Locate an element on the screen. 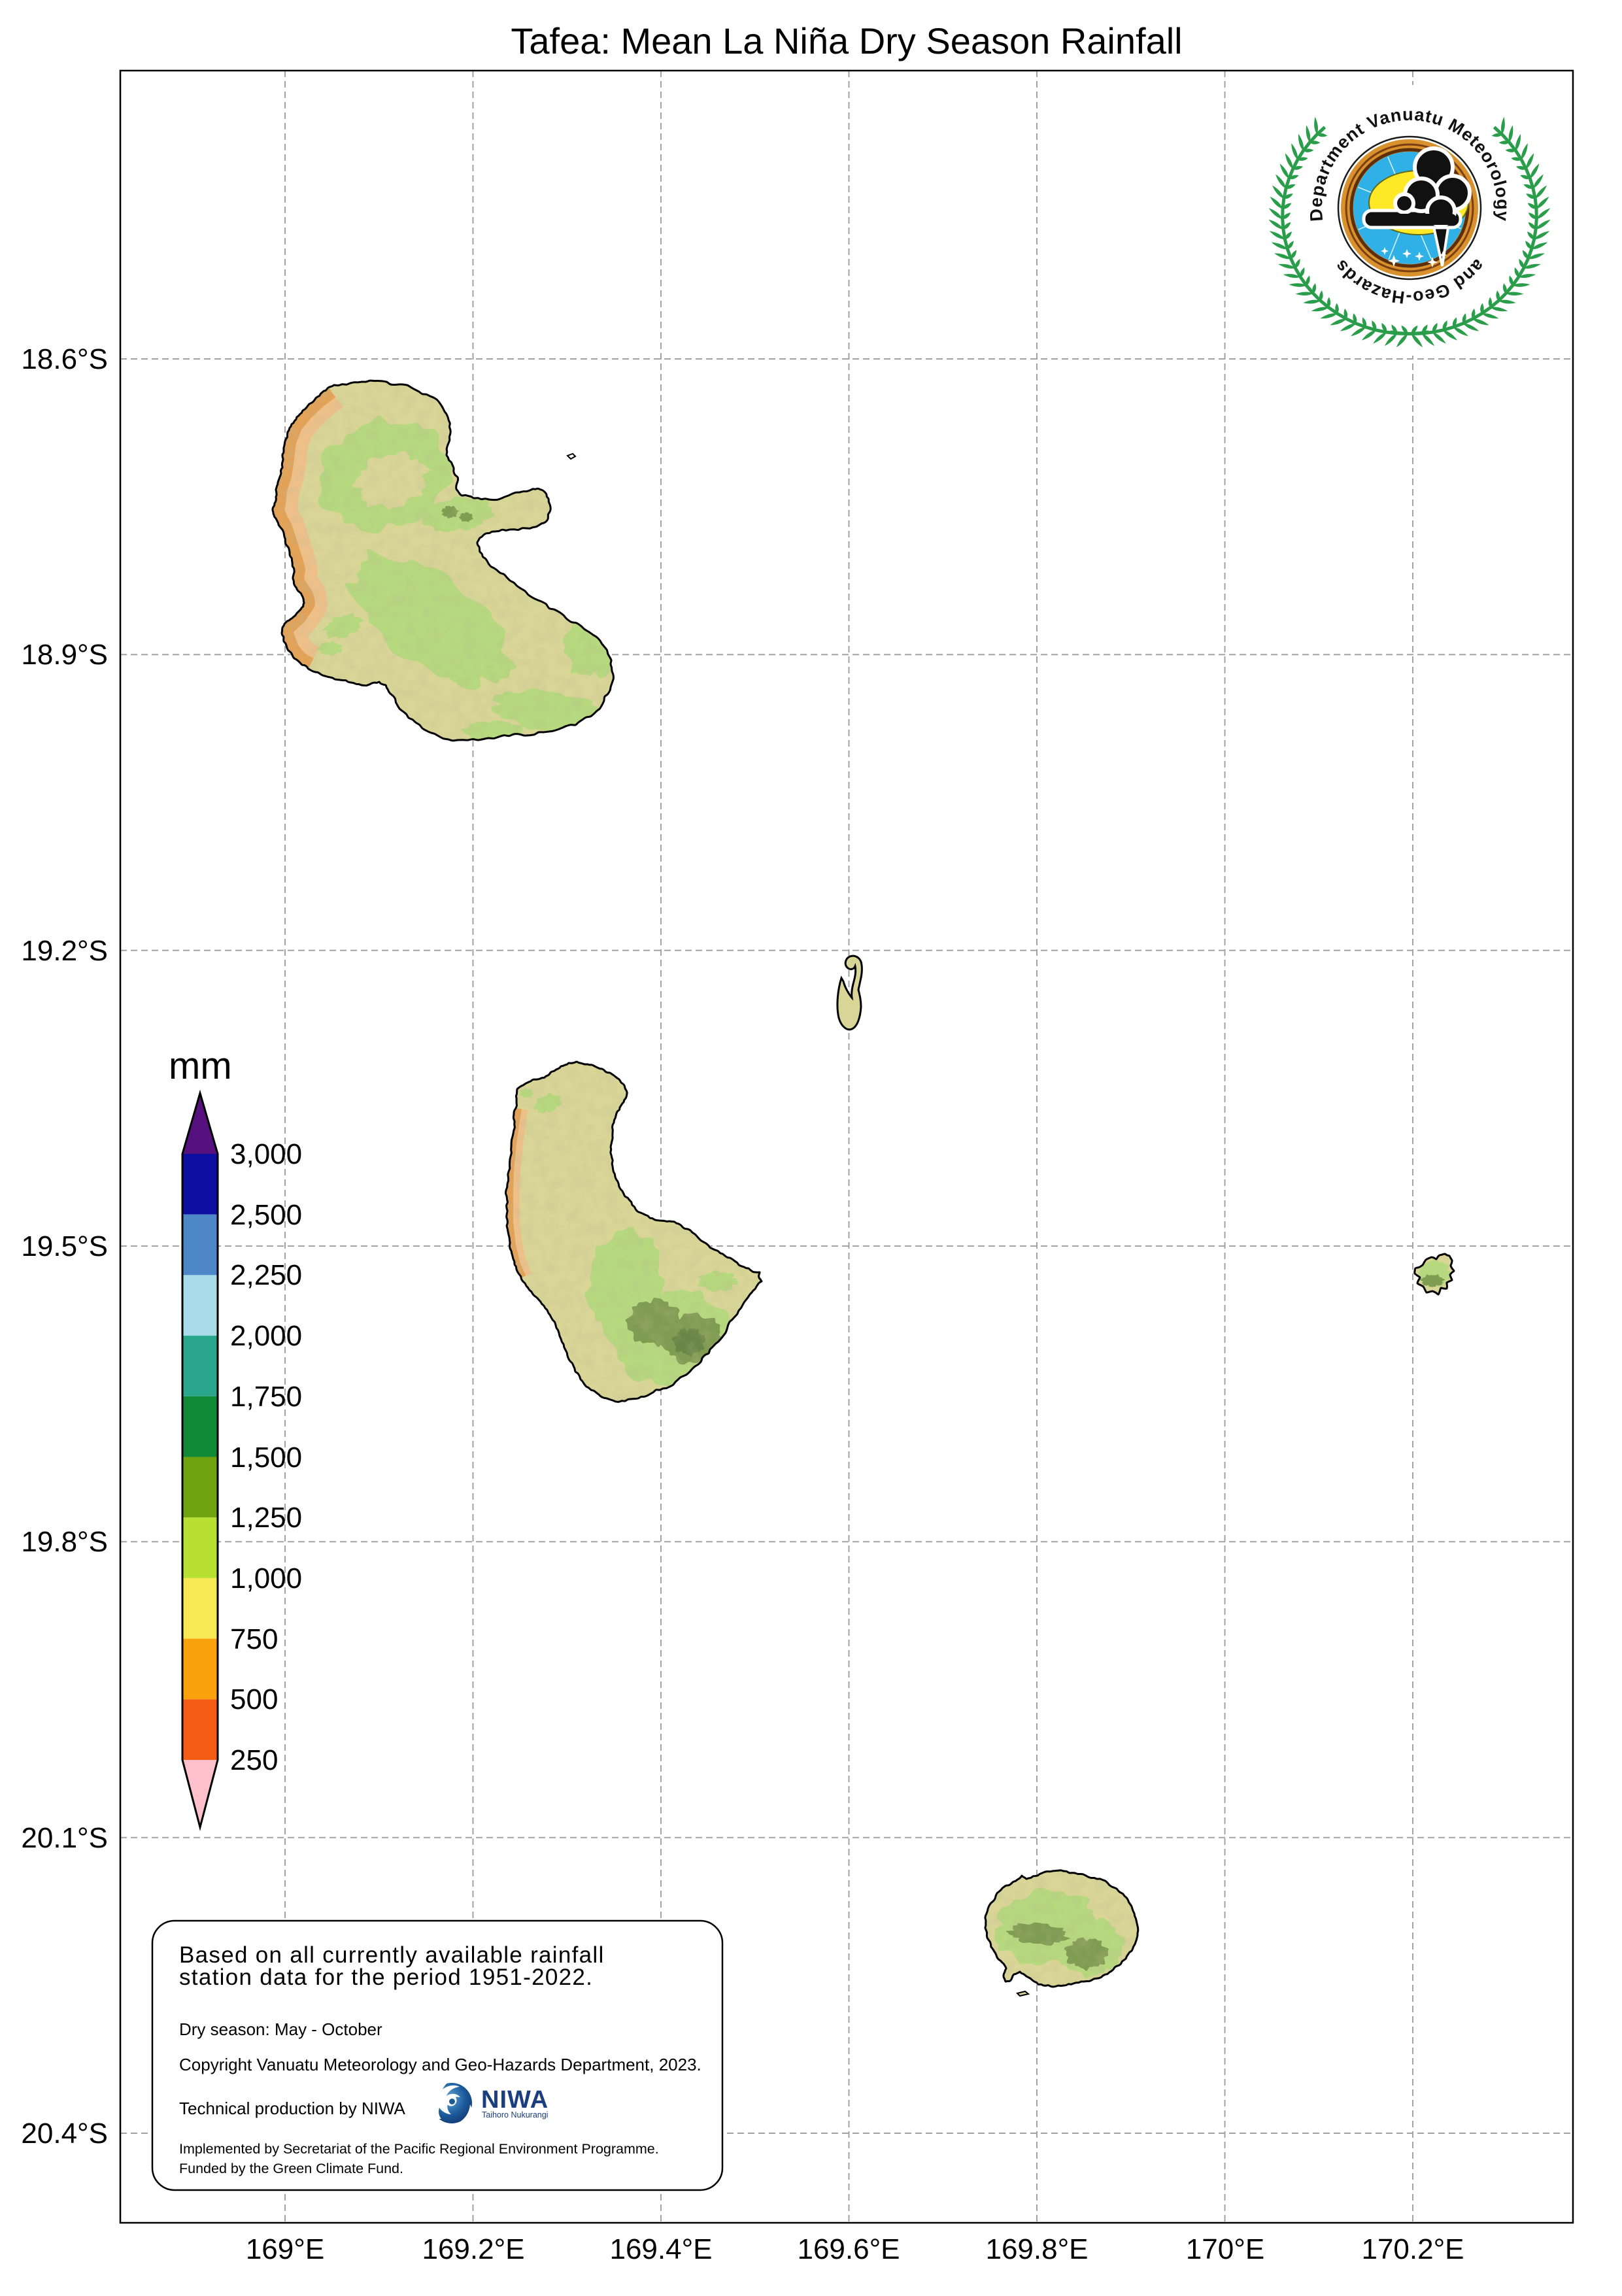 Image resolution: width=1622 pixels, height=2296 pixels. svg-text: 170°E is located at coordinates (1225, 2249).